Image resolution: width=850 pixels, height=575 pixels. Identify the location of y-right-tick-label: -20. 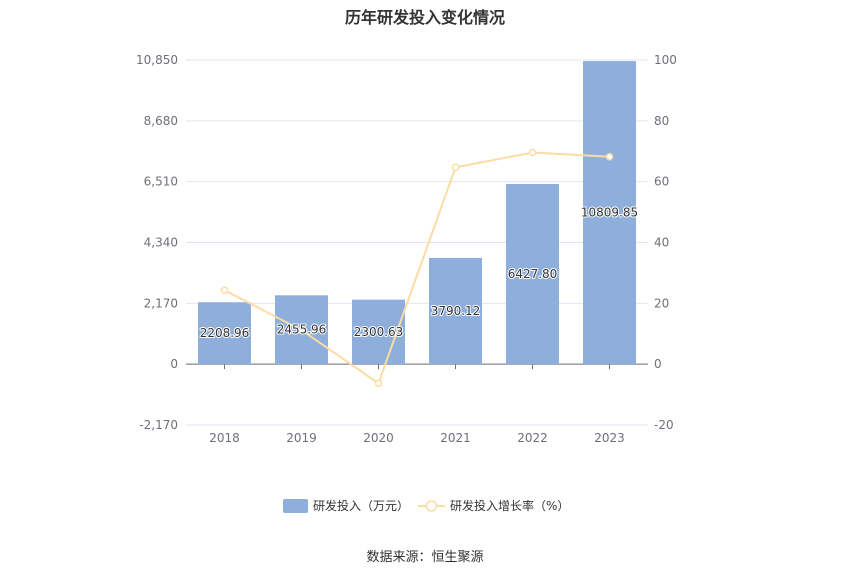
(664, 425).